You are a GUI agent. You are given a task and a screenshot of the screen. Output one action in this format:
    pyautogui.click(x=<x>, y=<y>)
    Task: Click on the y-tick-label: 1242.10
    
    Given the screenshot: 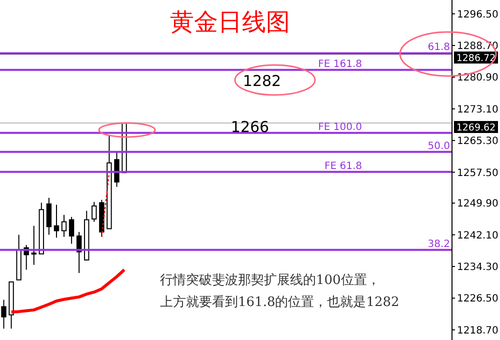 What is the action you would take?
    pyautogui.click(x=477, y=236)
    